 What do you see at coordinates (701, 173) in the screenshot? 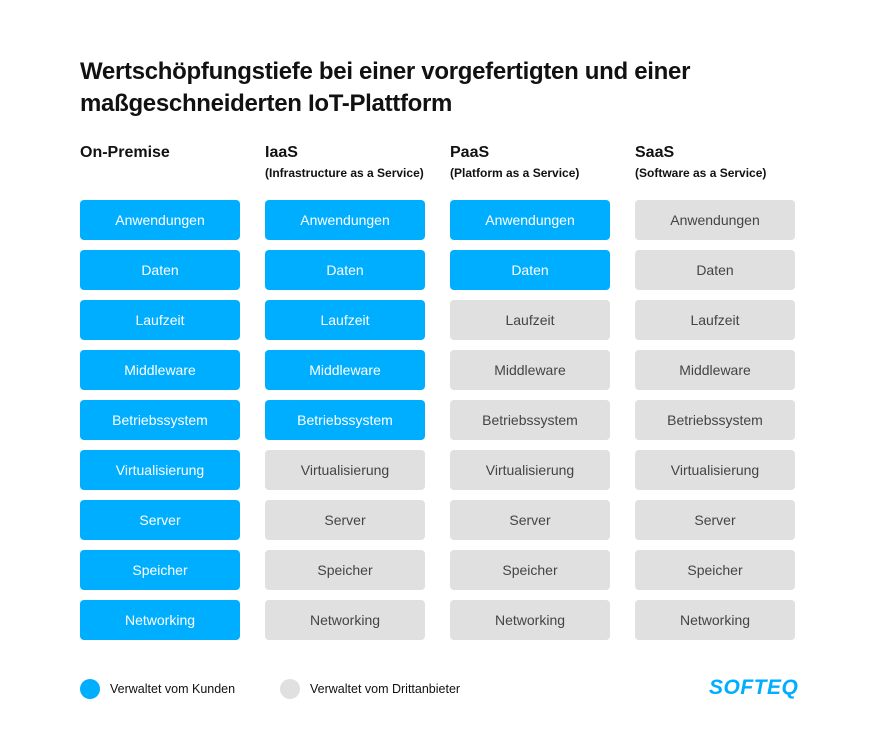
I see `column-subtitle: (Software as a Service)` at bounding box center [701, 173].